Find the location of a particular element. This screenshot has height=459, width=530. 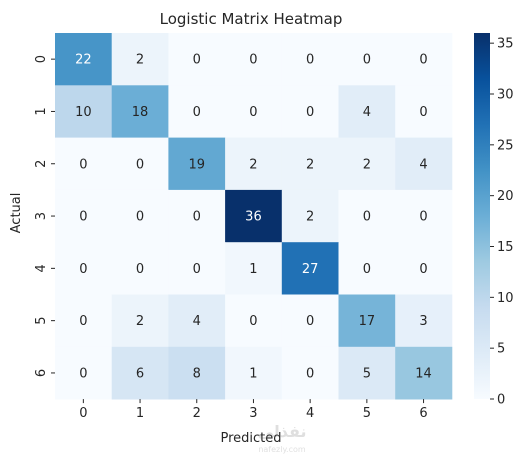

x-tick-label: 4 is located at coordinates (310, 413).